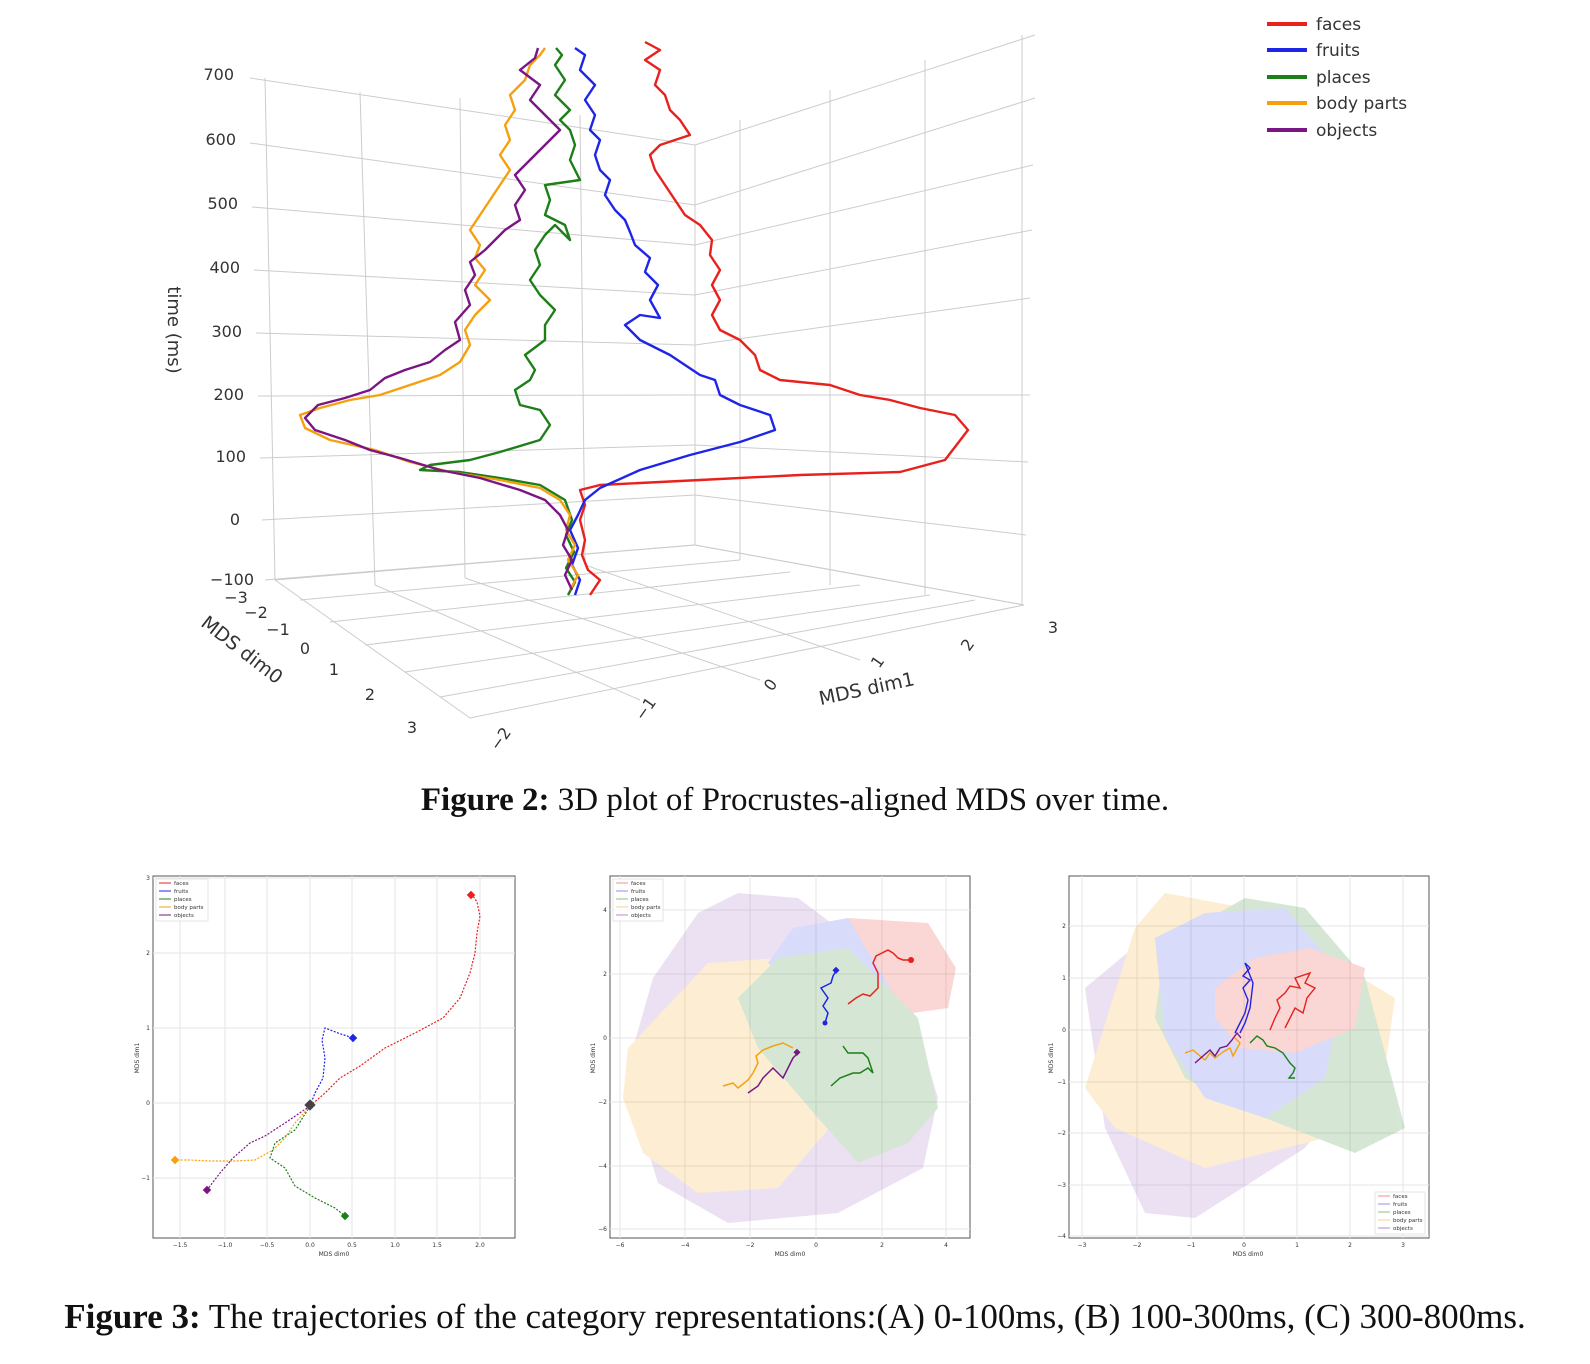 This screenshot has width=1590, height=1364. What do you see at coordinates (1403, 1245) in the screenshot?
I see `x-tick: 3` at bounding box center [1403, 1245].